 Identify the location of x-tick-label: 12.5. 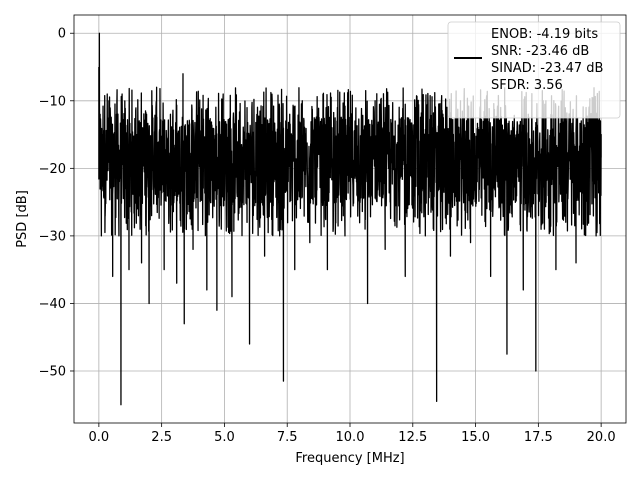
(412, 437).